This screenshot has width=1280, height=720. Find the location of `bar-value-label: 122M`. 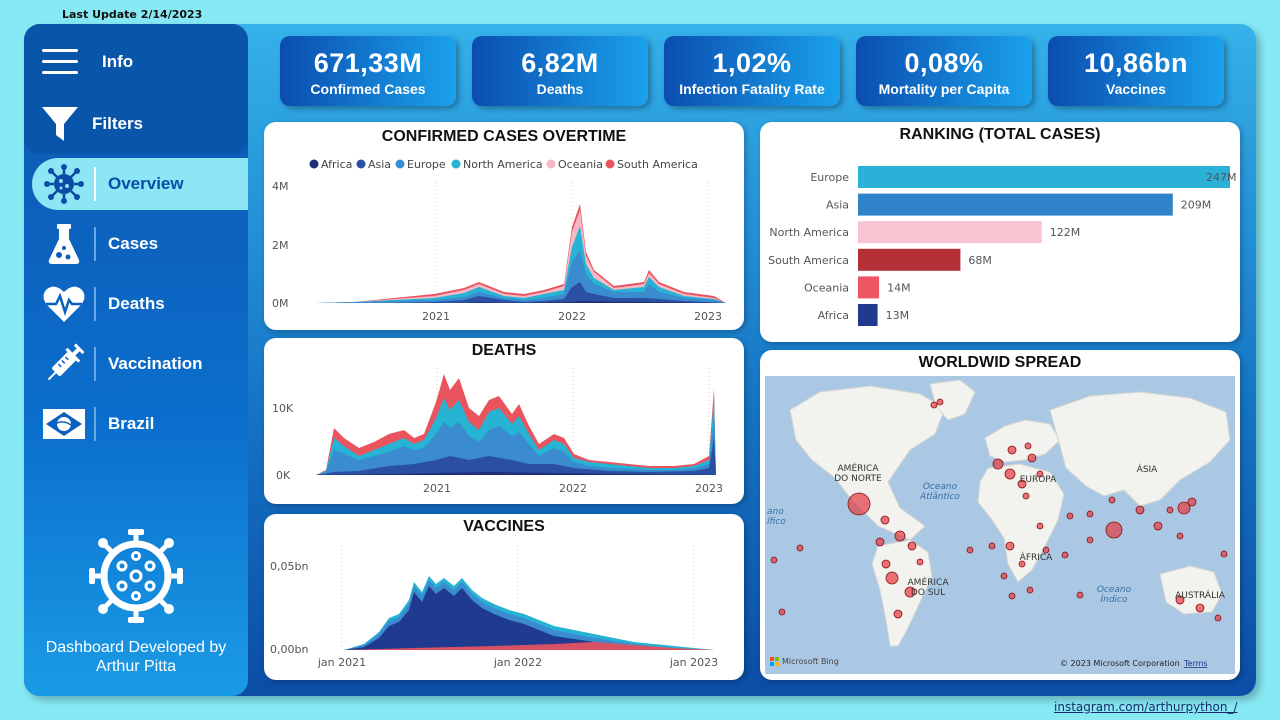

bar-value-label: 122M is located at coordinates (1065, 232).